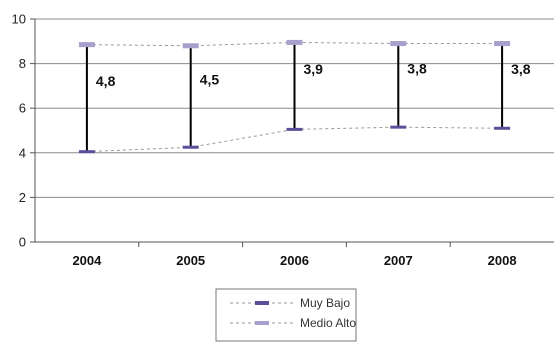  Describe the element at coordinates (314, 69) in the screenshot. I see `data-label: 3,9` at that location.